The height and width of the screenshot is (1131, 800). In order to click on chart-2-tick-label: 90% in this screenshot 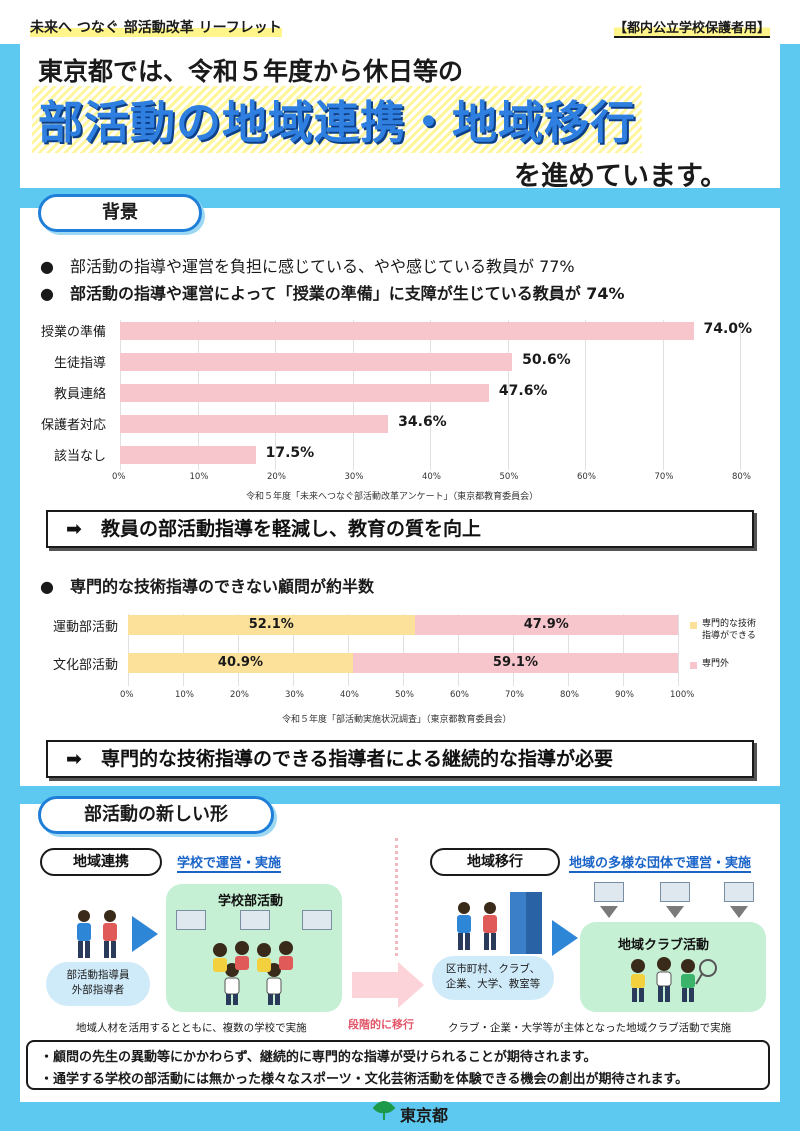, I will do `click(624, 695)`.